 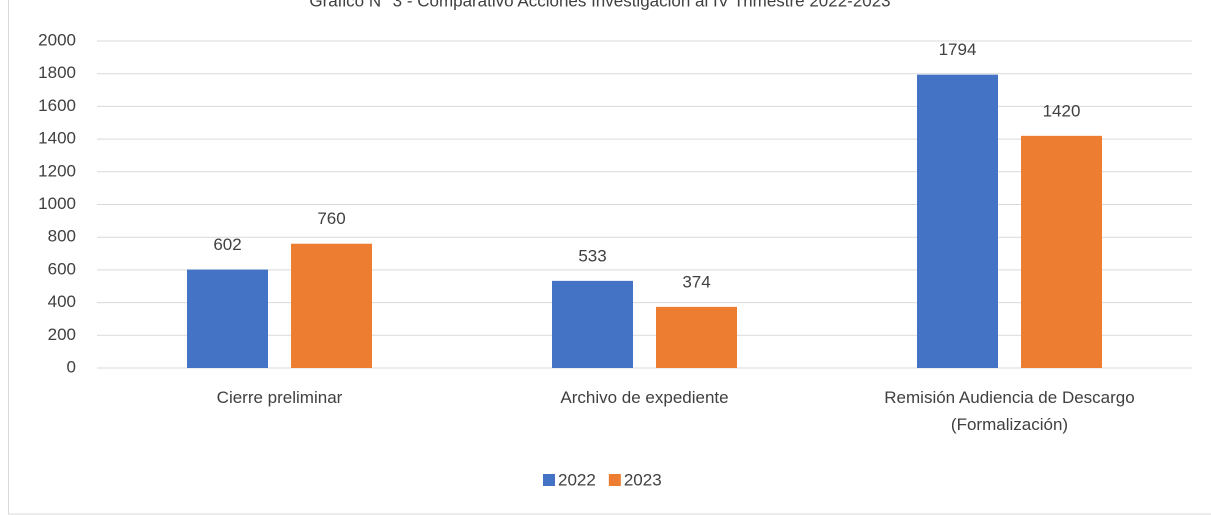 What do you see at coordinates (57, 203) in the screenshot?
I see `y-tick-label: 1000` at bounding box center [57, 203].